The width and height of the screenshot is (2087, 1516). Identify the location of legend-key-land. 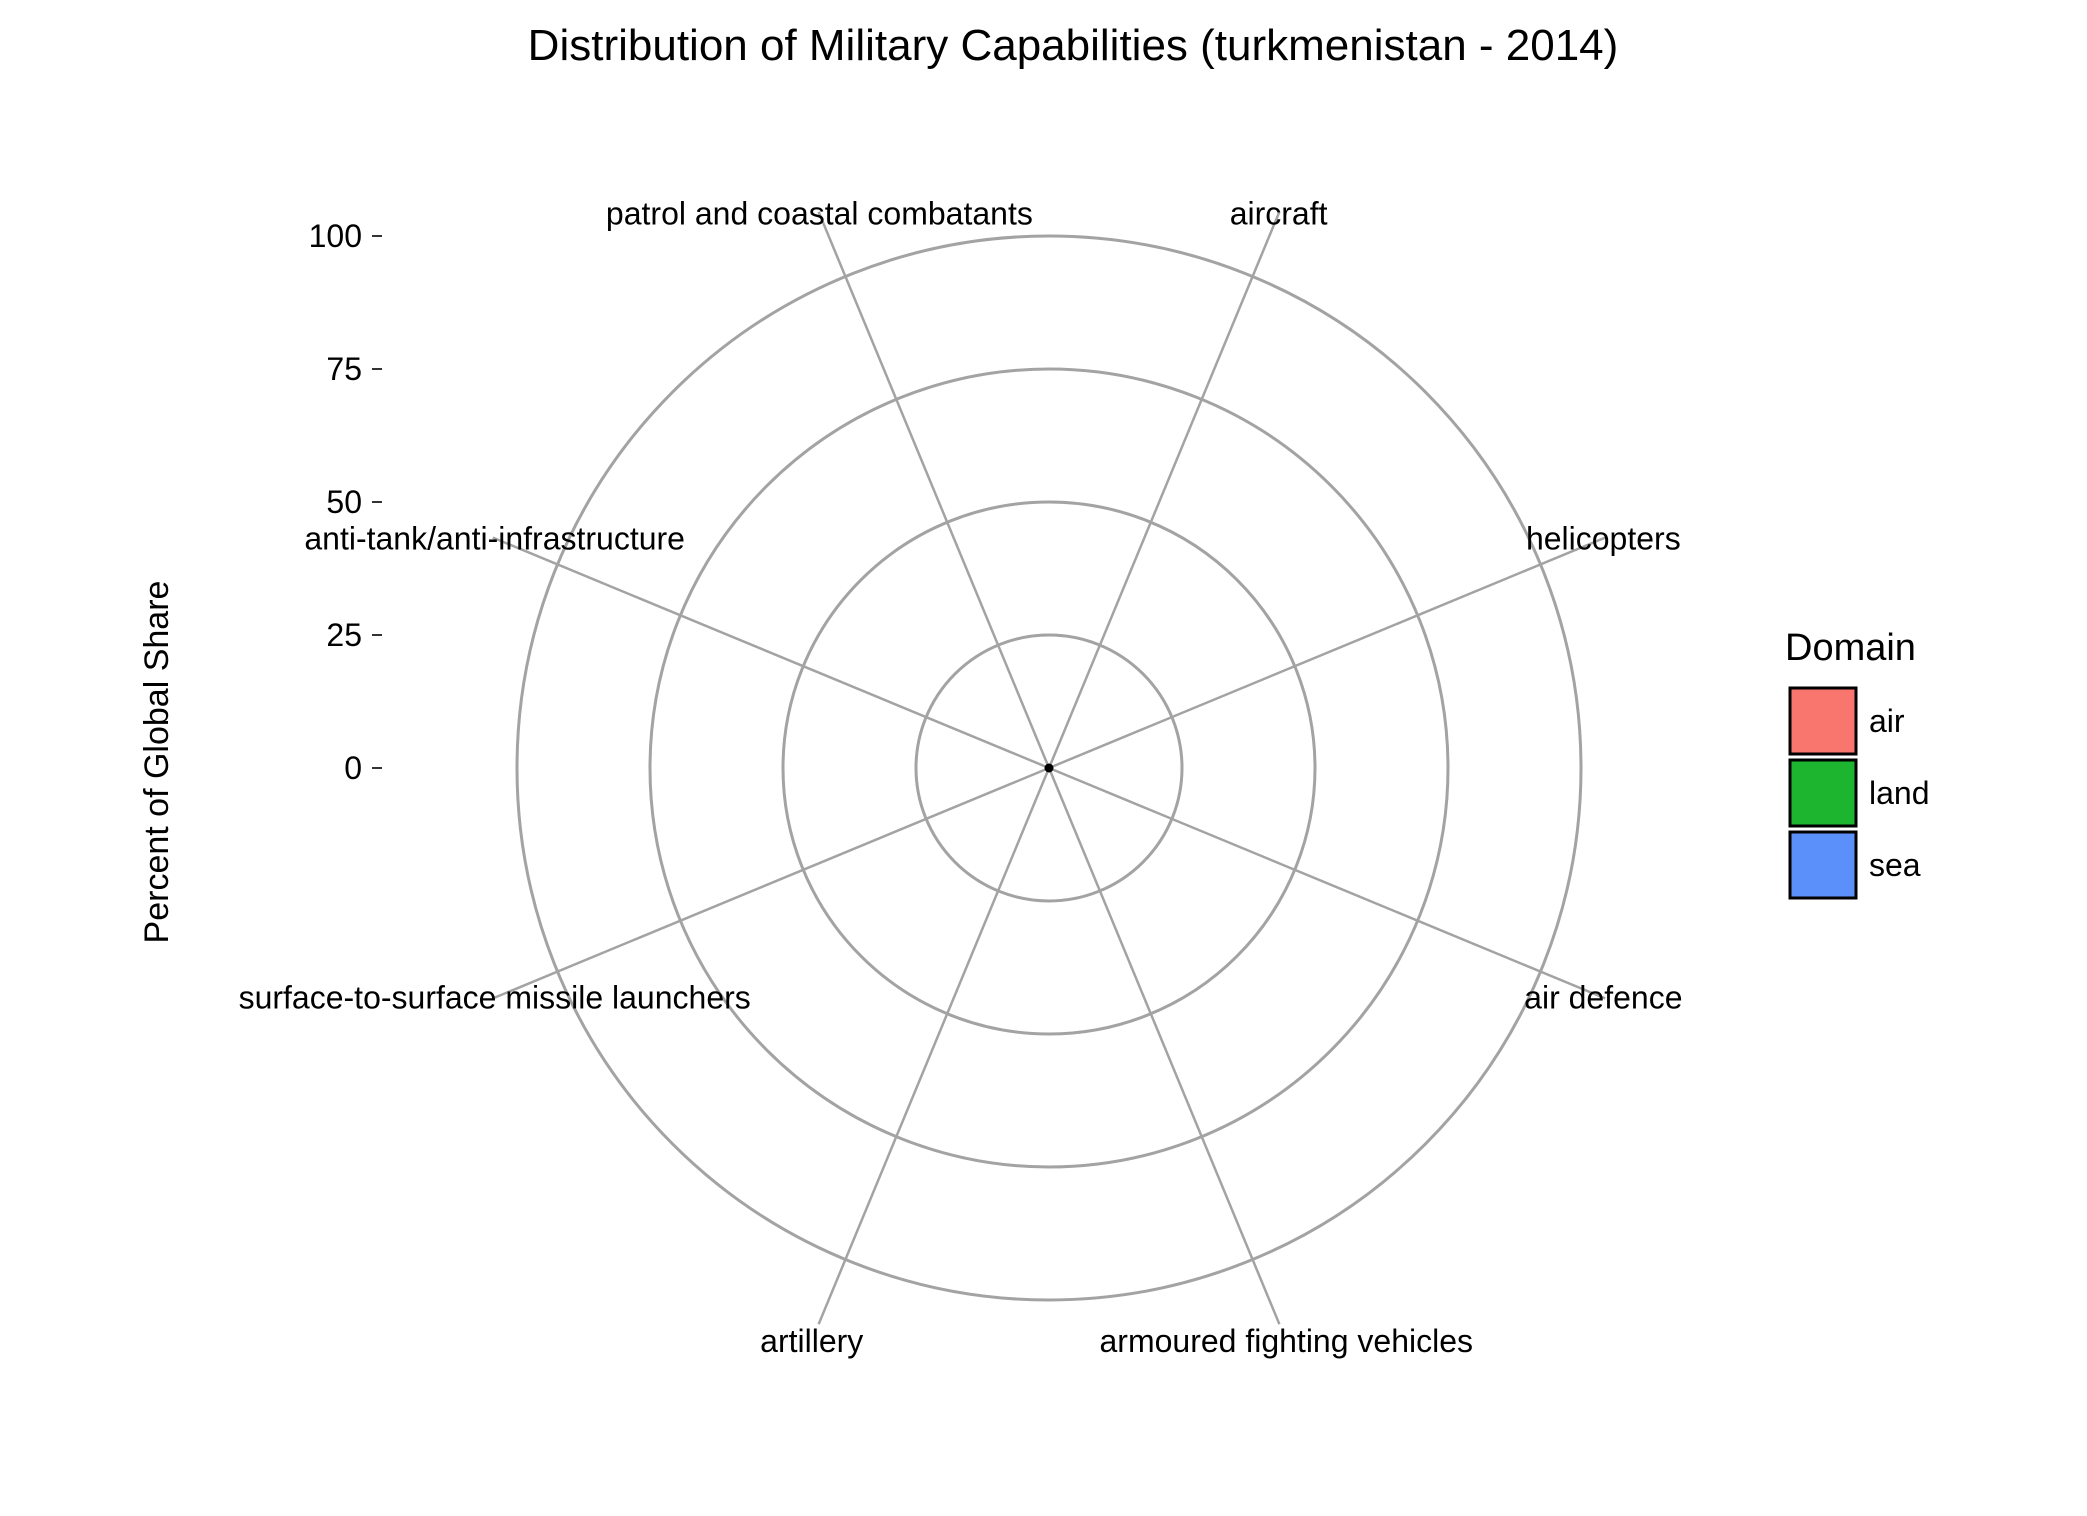
(1823, 793).